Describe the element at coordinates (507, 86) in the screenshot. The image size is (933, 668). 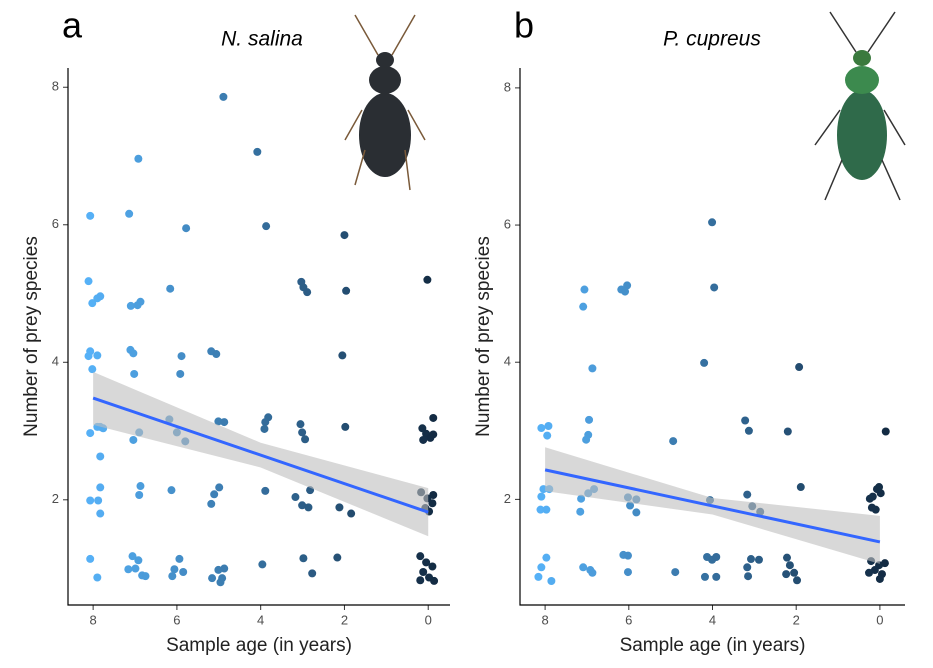
I see `y-tick-label: 8` at that location.